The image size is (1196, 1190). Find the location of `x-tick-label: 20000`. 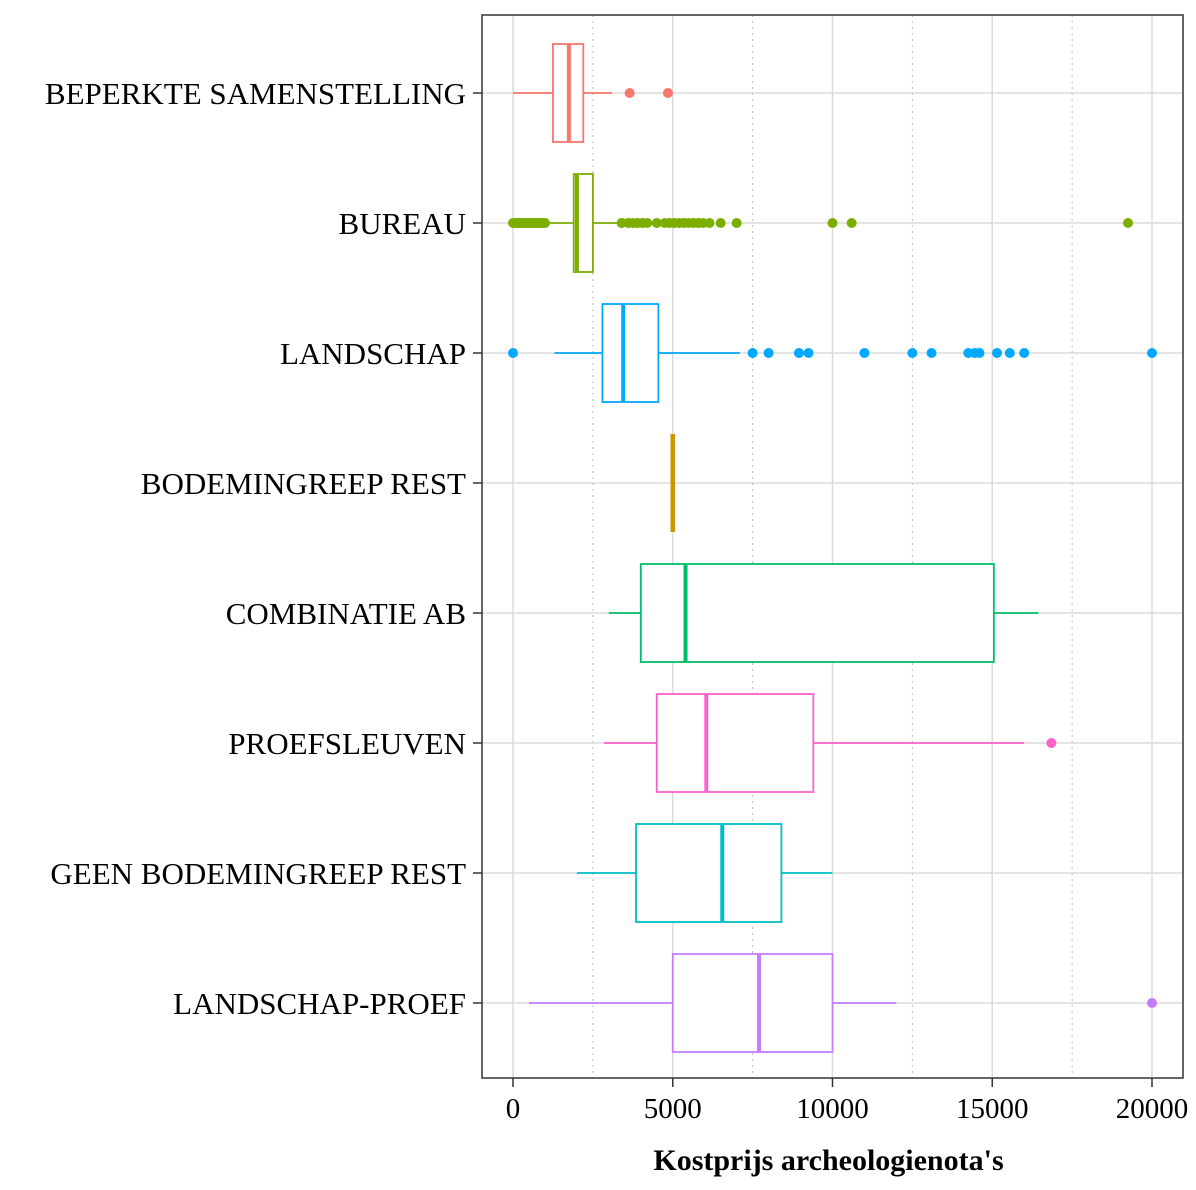

x-tick-label: 20000 is located at coordinates (1152, 1109).